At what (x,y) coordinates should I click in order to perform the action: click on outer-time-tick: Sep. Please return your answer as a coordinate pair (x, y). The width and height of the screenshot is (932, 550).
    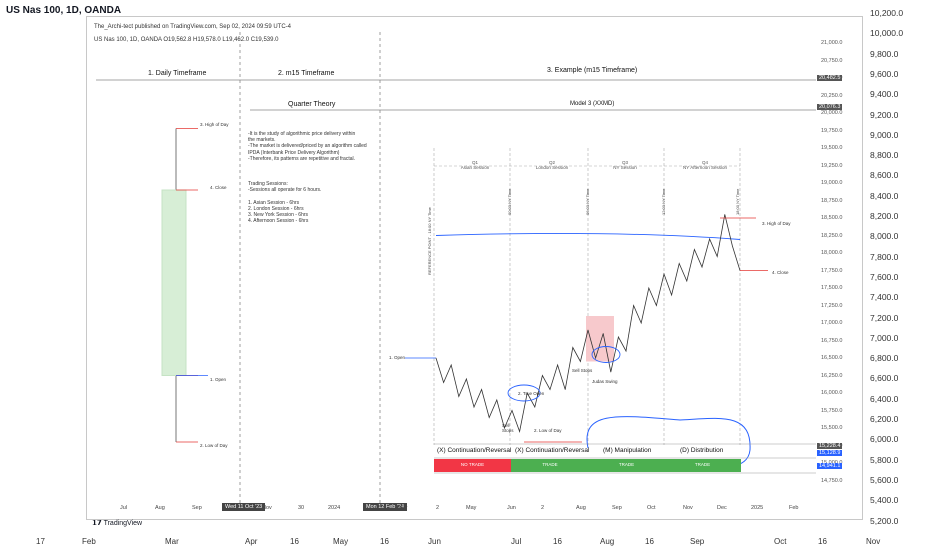
    Looking at the image, I should click on (697, 541).